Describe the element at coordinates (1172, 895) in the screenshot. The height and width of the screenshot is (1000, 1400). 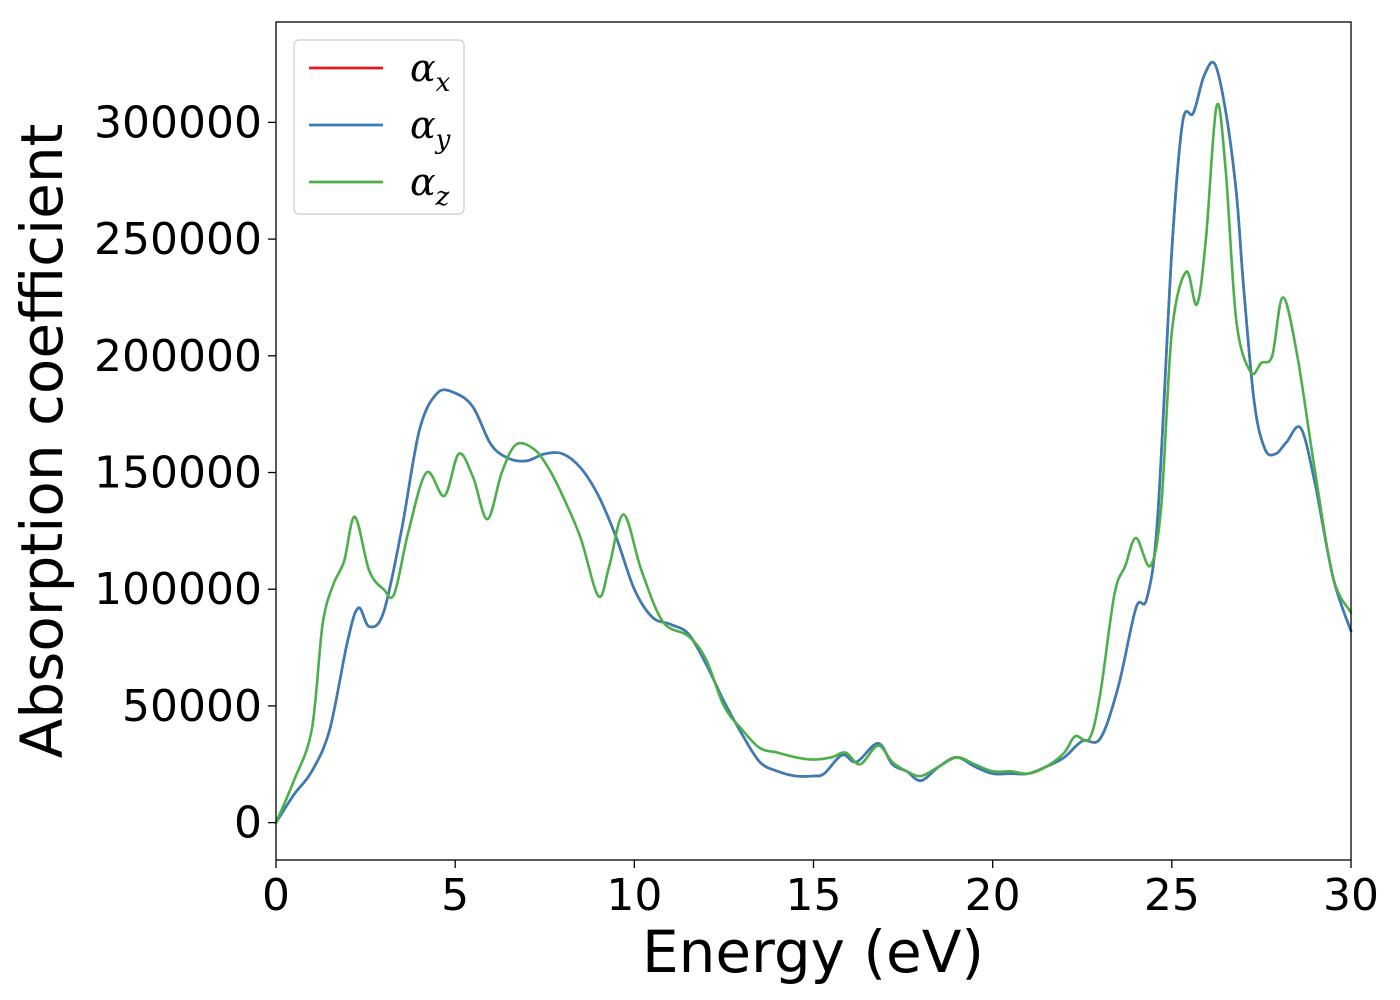
I see `x-tick-label: 25` at that location.